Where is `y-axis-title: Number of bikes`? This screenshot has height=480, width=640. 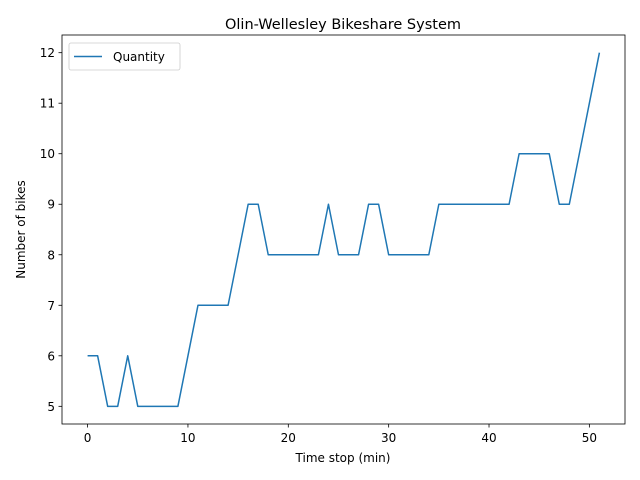 y-axis-title: Number of bikes is located at coordinates (21, 229).